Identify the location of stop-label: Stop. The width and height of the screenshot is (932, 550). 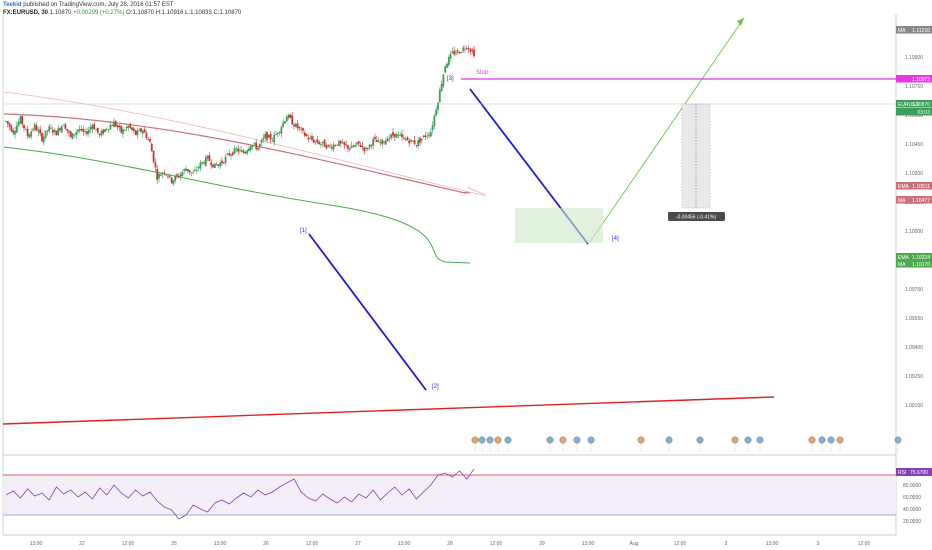
(482, 73).